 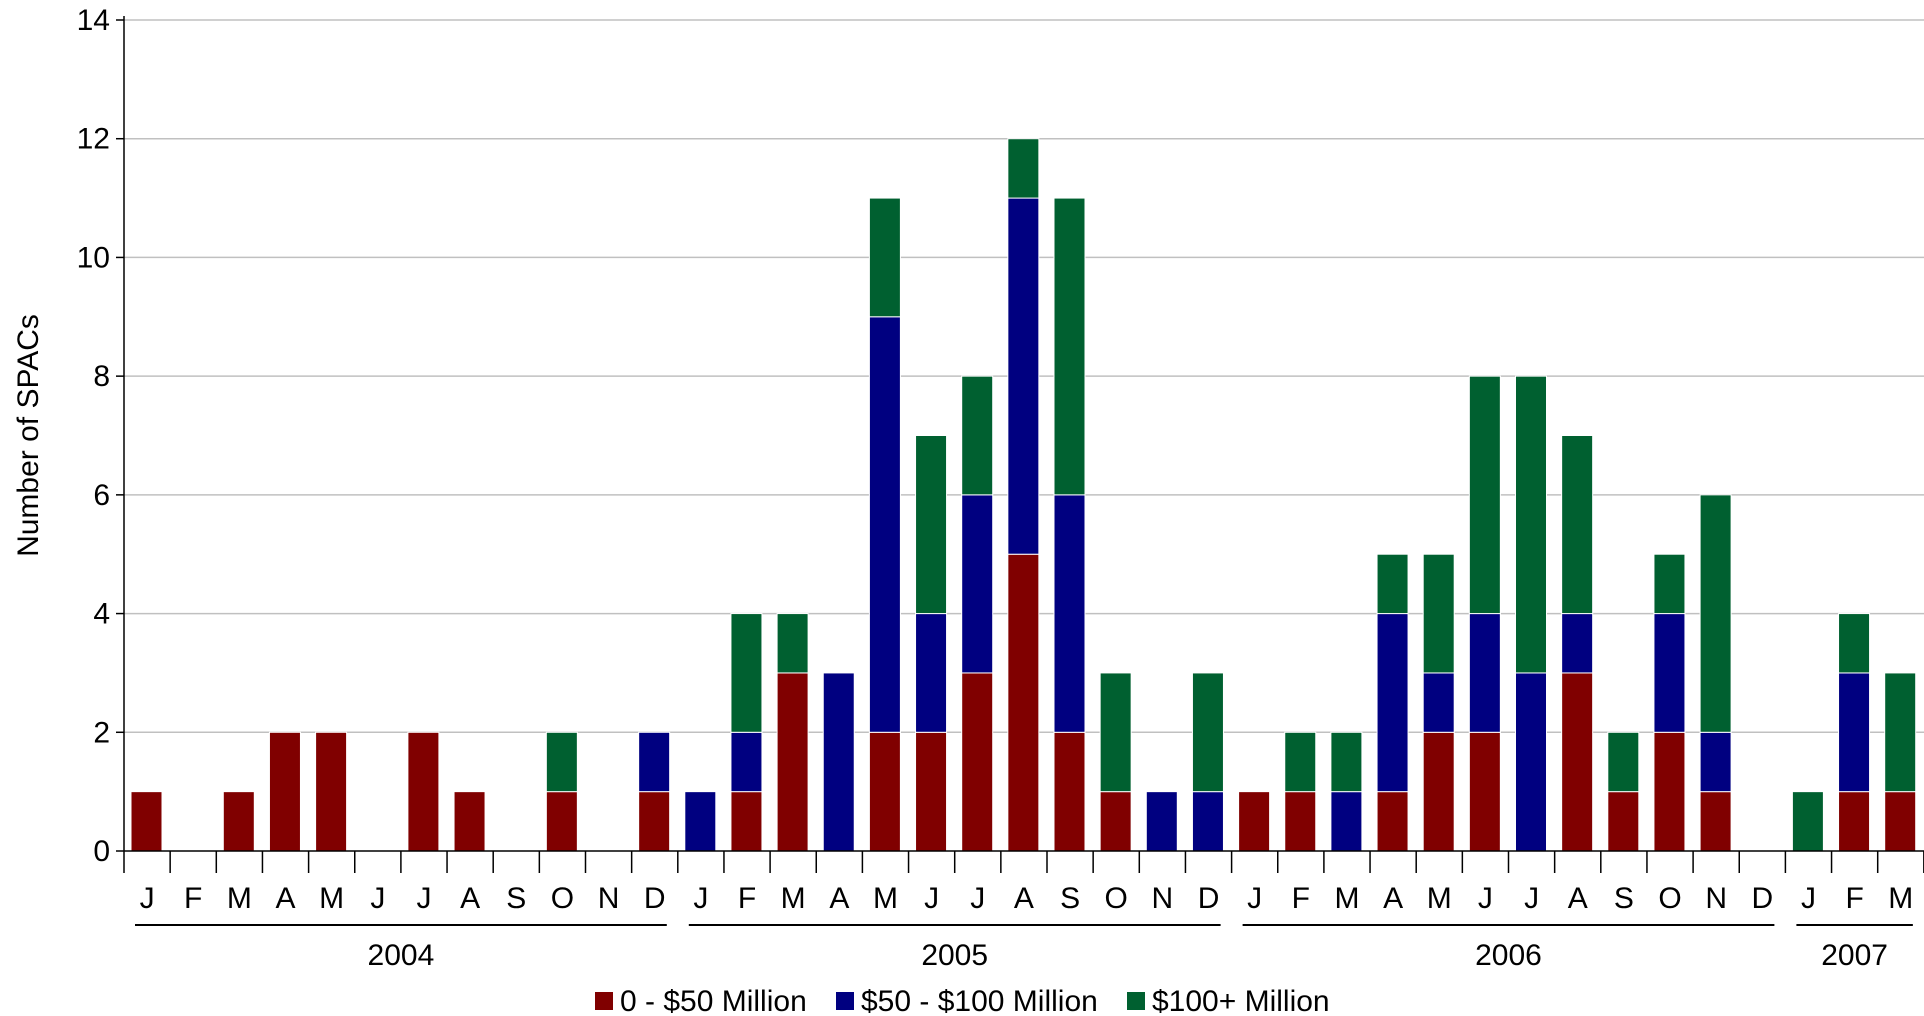 What do you see at coordinates (93, 20) in the screenshot?
I see `y-tick-label: 14` at bounding box center [93, 20].